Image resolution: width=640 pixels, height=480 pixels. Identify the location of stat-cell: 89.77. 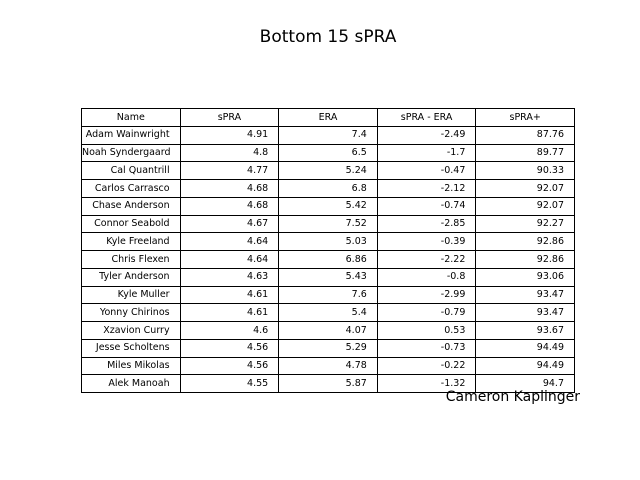
(525, 153).